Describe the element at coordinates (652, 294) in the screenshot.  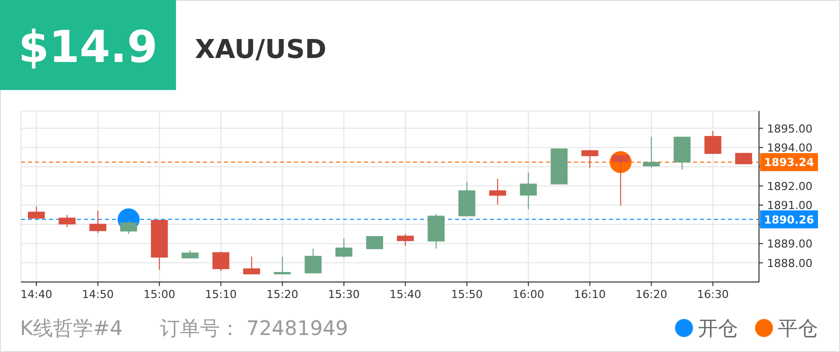
I see `x-tick-label: 16:20` at that location.